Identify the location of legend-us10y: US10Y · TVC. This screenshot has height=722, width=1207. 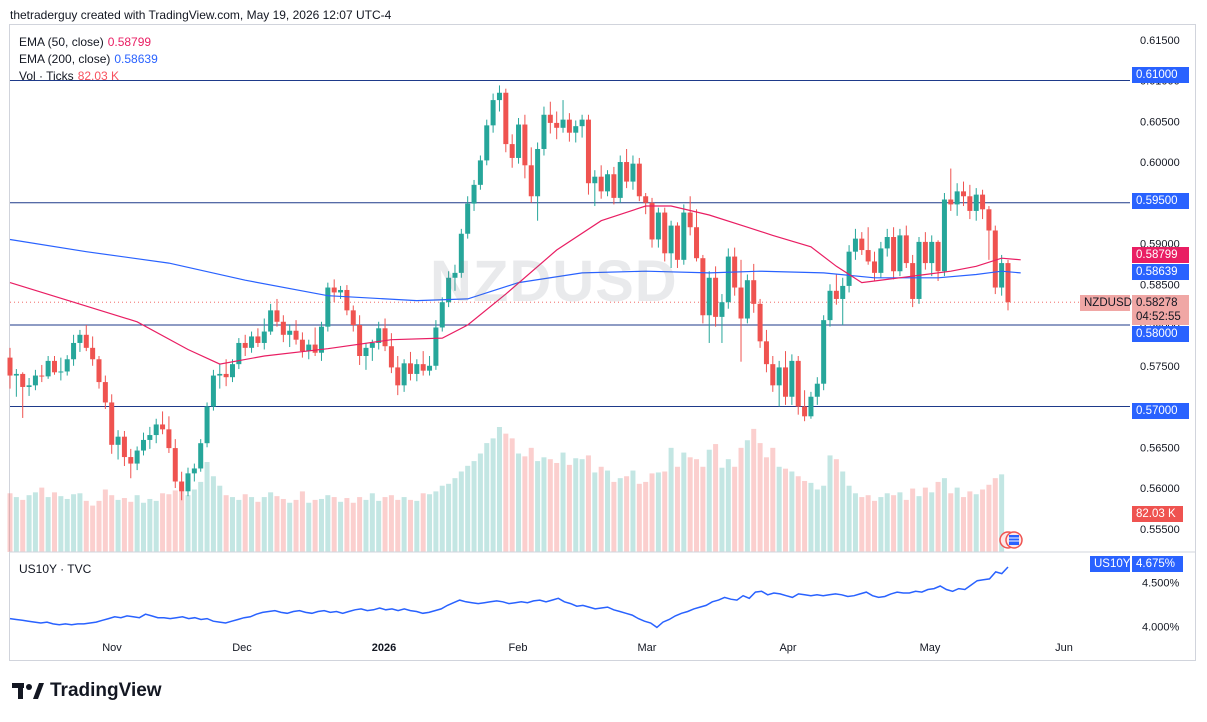
(55, 569).